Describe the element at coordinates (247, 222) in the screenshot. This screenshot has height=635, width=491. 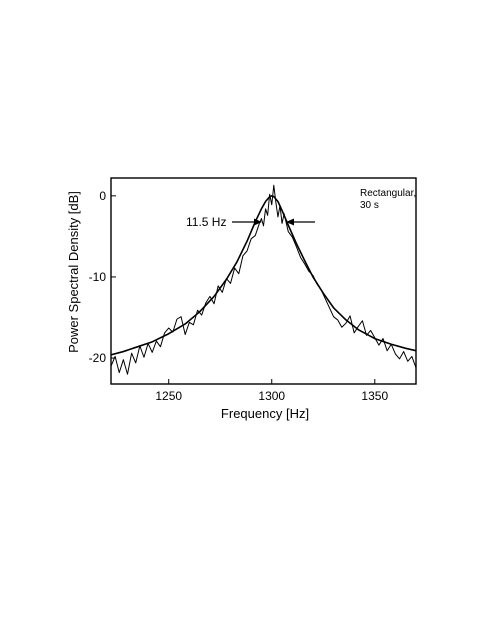
I see `width-arrow-left` at that location.